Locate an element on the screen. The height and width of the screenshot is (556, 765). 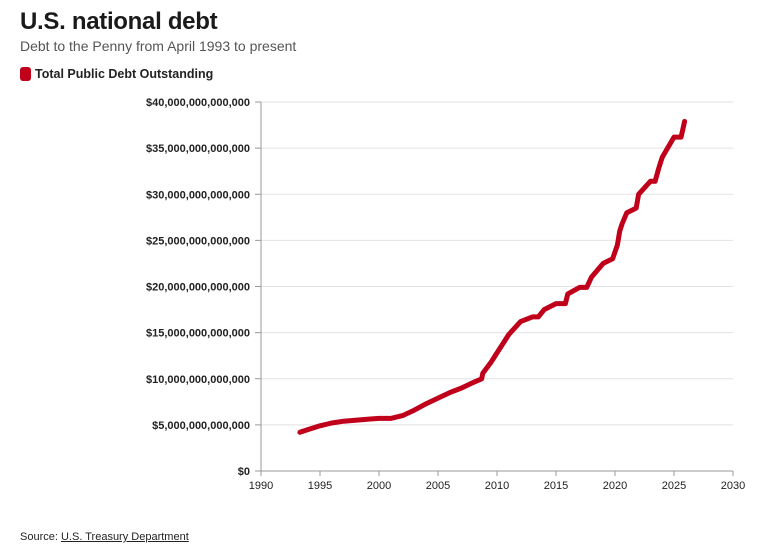
source-prefix: Source: is located at coordinates (39, 537).